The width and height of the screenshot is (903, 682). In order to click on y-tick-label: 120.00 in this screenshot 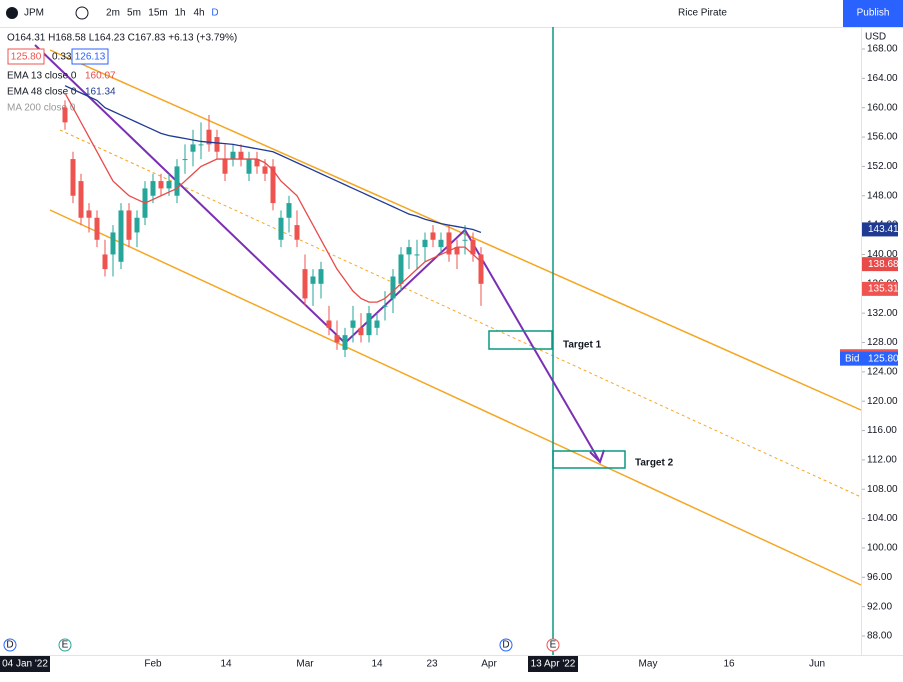, I will do `click(882, 401)`.